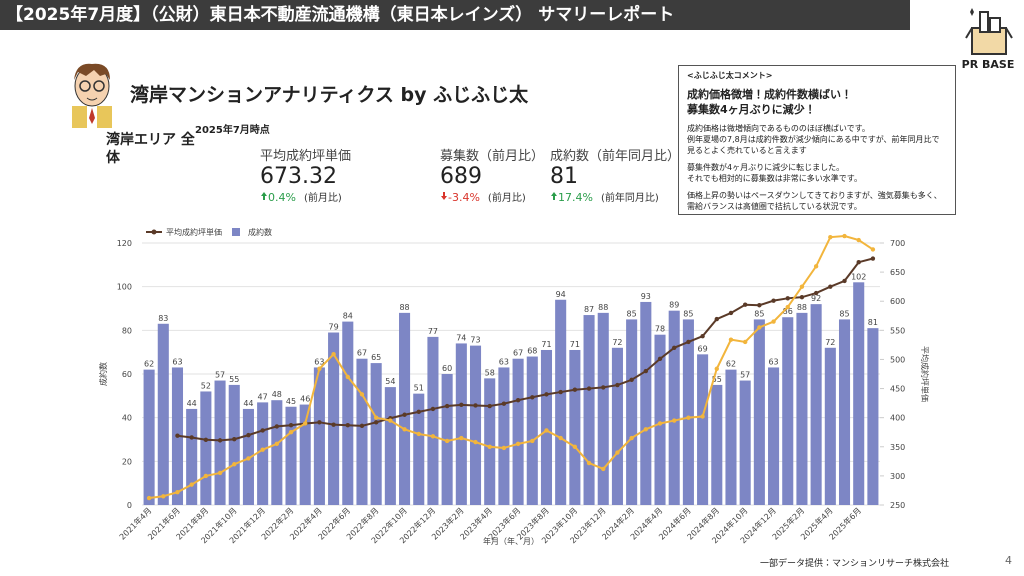 This screenshot has height=576, width=1024. I want to click on y2-axis-title: 平均成約坪単価, so click(925, 374).